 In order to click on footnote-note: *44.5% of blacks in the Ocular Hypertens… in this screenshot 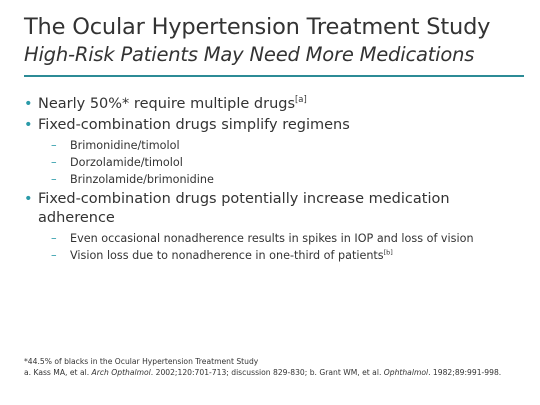, I will do `click(141, 361)`.